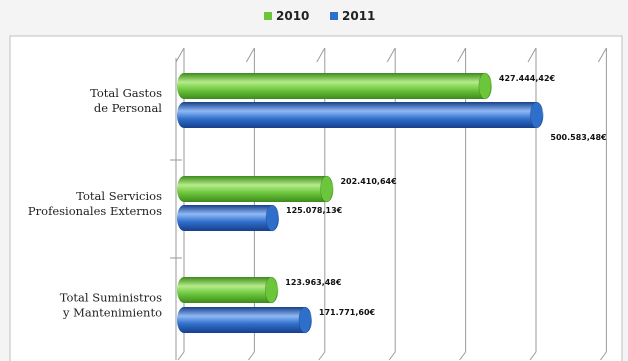 The height and width of the screenshot is (361, 628). I want to click on category-label: Profesionales Externos, so click(95, 211).